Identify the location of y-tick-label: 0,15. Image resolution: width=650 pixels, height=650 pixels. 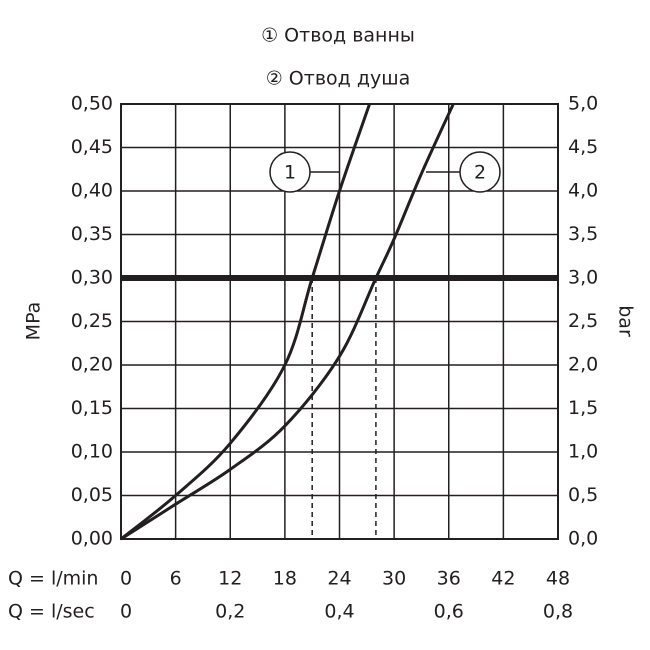
(92, 408).